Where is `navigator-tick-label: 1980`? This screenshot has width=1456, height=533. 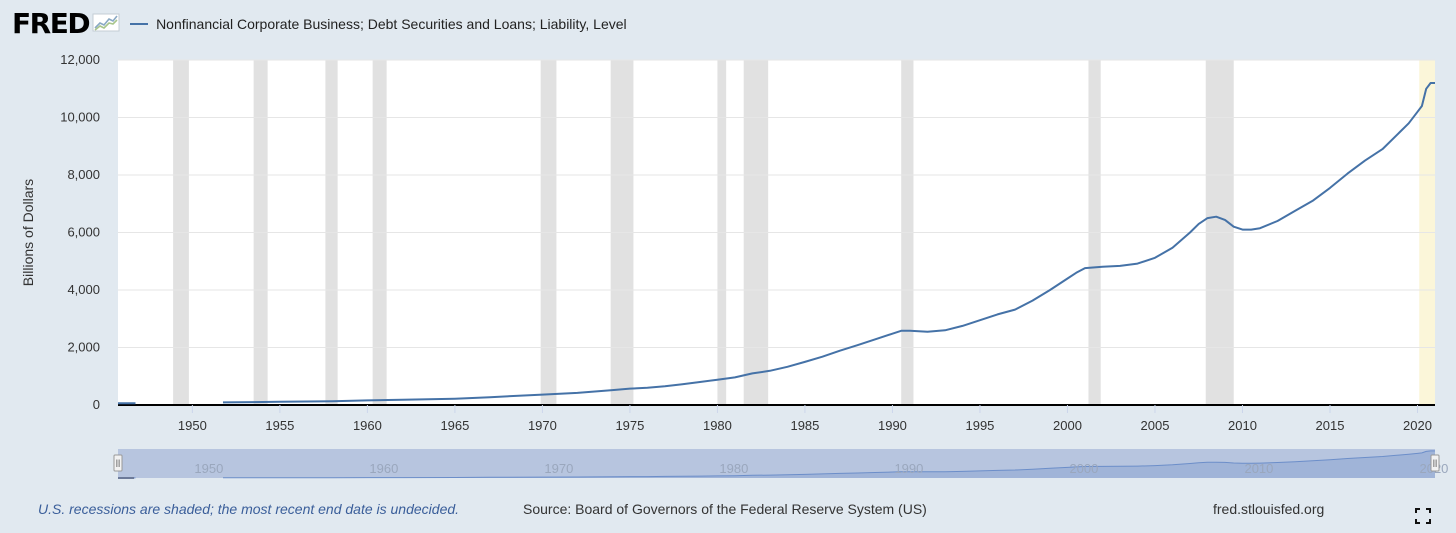
navigator-tick-label: 1980 is located at coordinates (733, 468).